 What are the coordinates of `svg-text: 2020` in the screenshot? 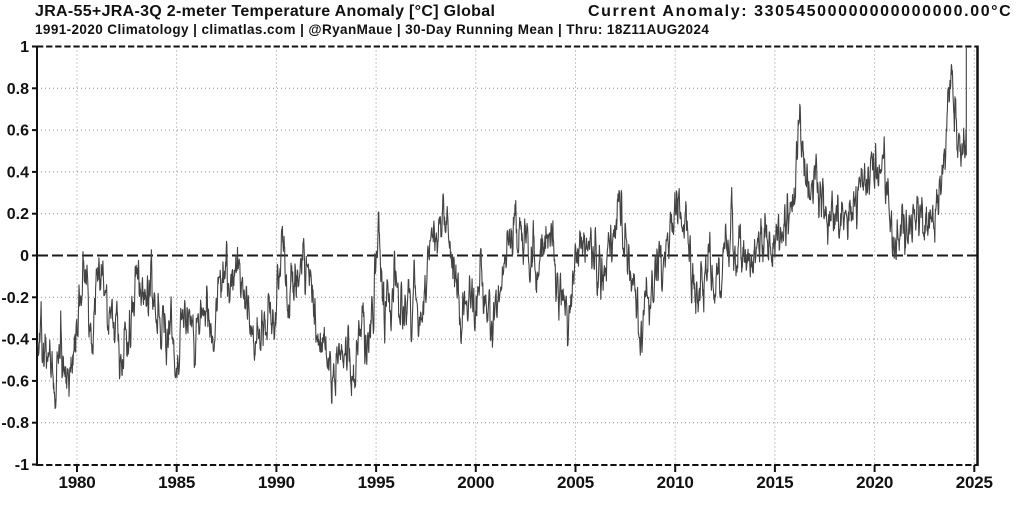 It's located at (874, 482).